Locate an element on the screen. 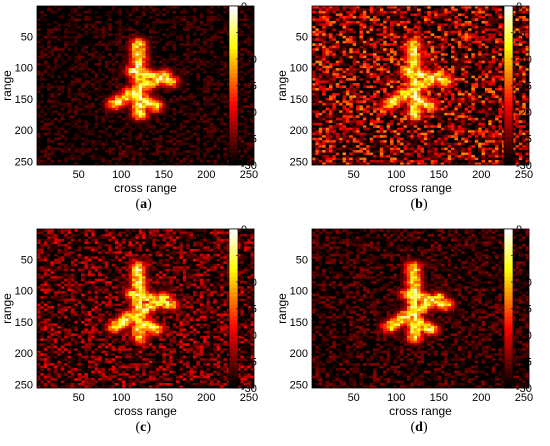  x-axis-label: cross range is located at coordinates (145, 188).